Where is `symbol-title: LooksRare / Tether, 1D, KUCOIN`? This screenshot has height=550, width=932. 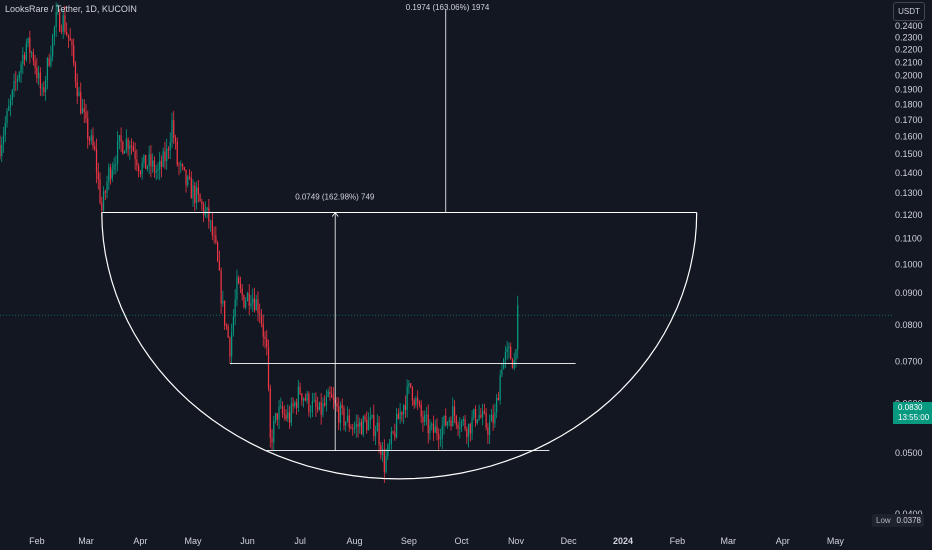 symbol-title: LooksRare / Tether, 1D, KUCOIN is located at coordinates (71, 9).